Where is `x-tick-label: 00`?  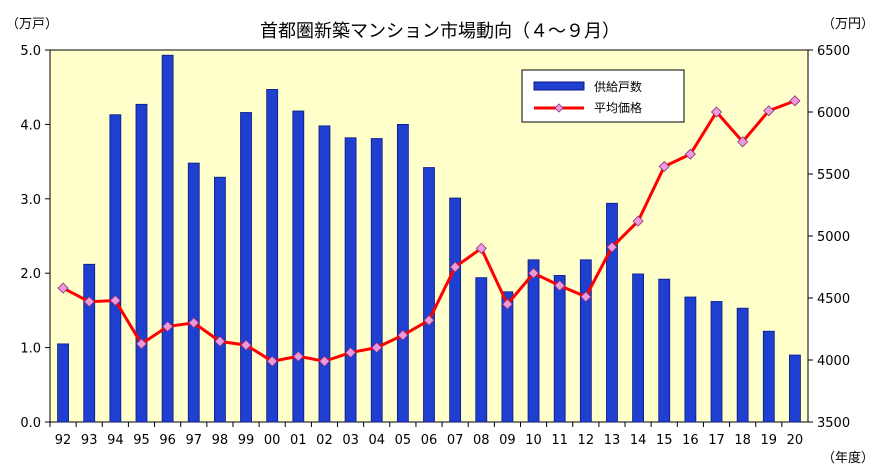 x-tick-label: 00 is located at coordinates (272, 440).